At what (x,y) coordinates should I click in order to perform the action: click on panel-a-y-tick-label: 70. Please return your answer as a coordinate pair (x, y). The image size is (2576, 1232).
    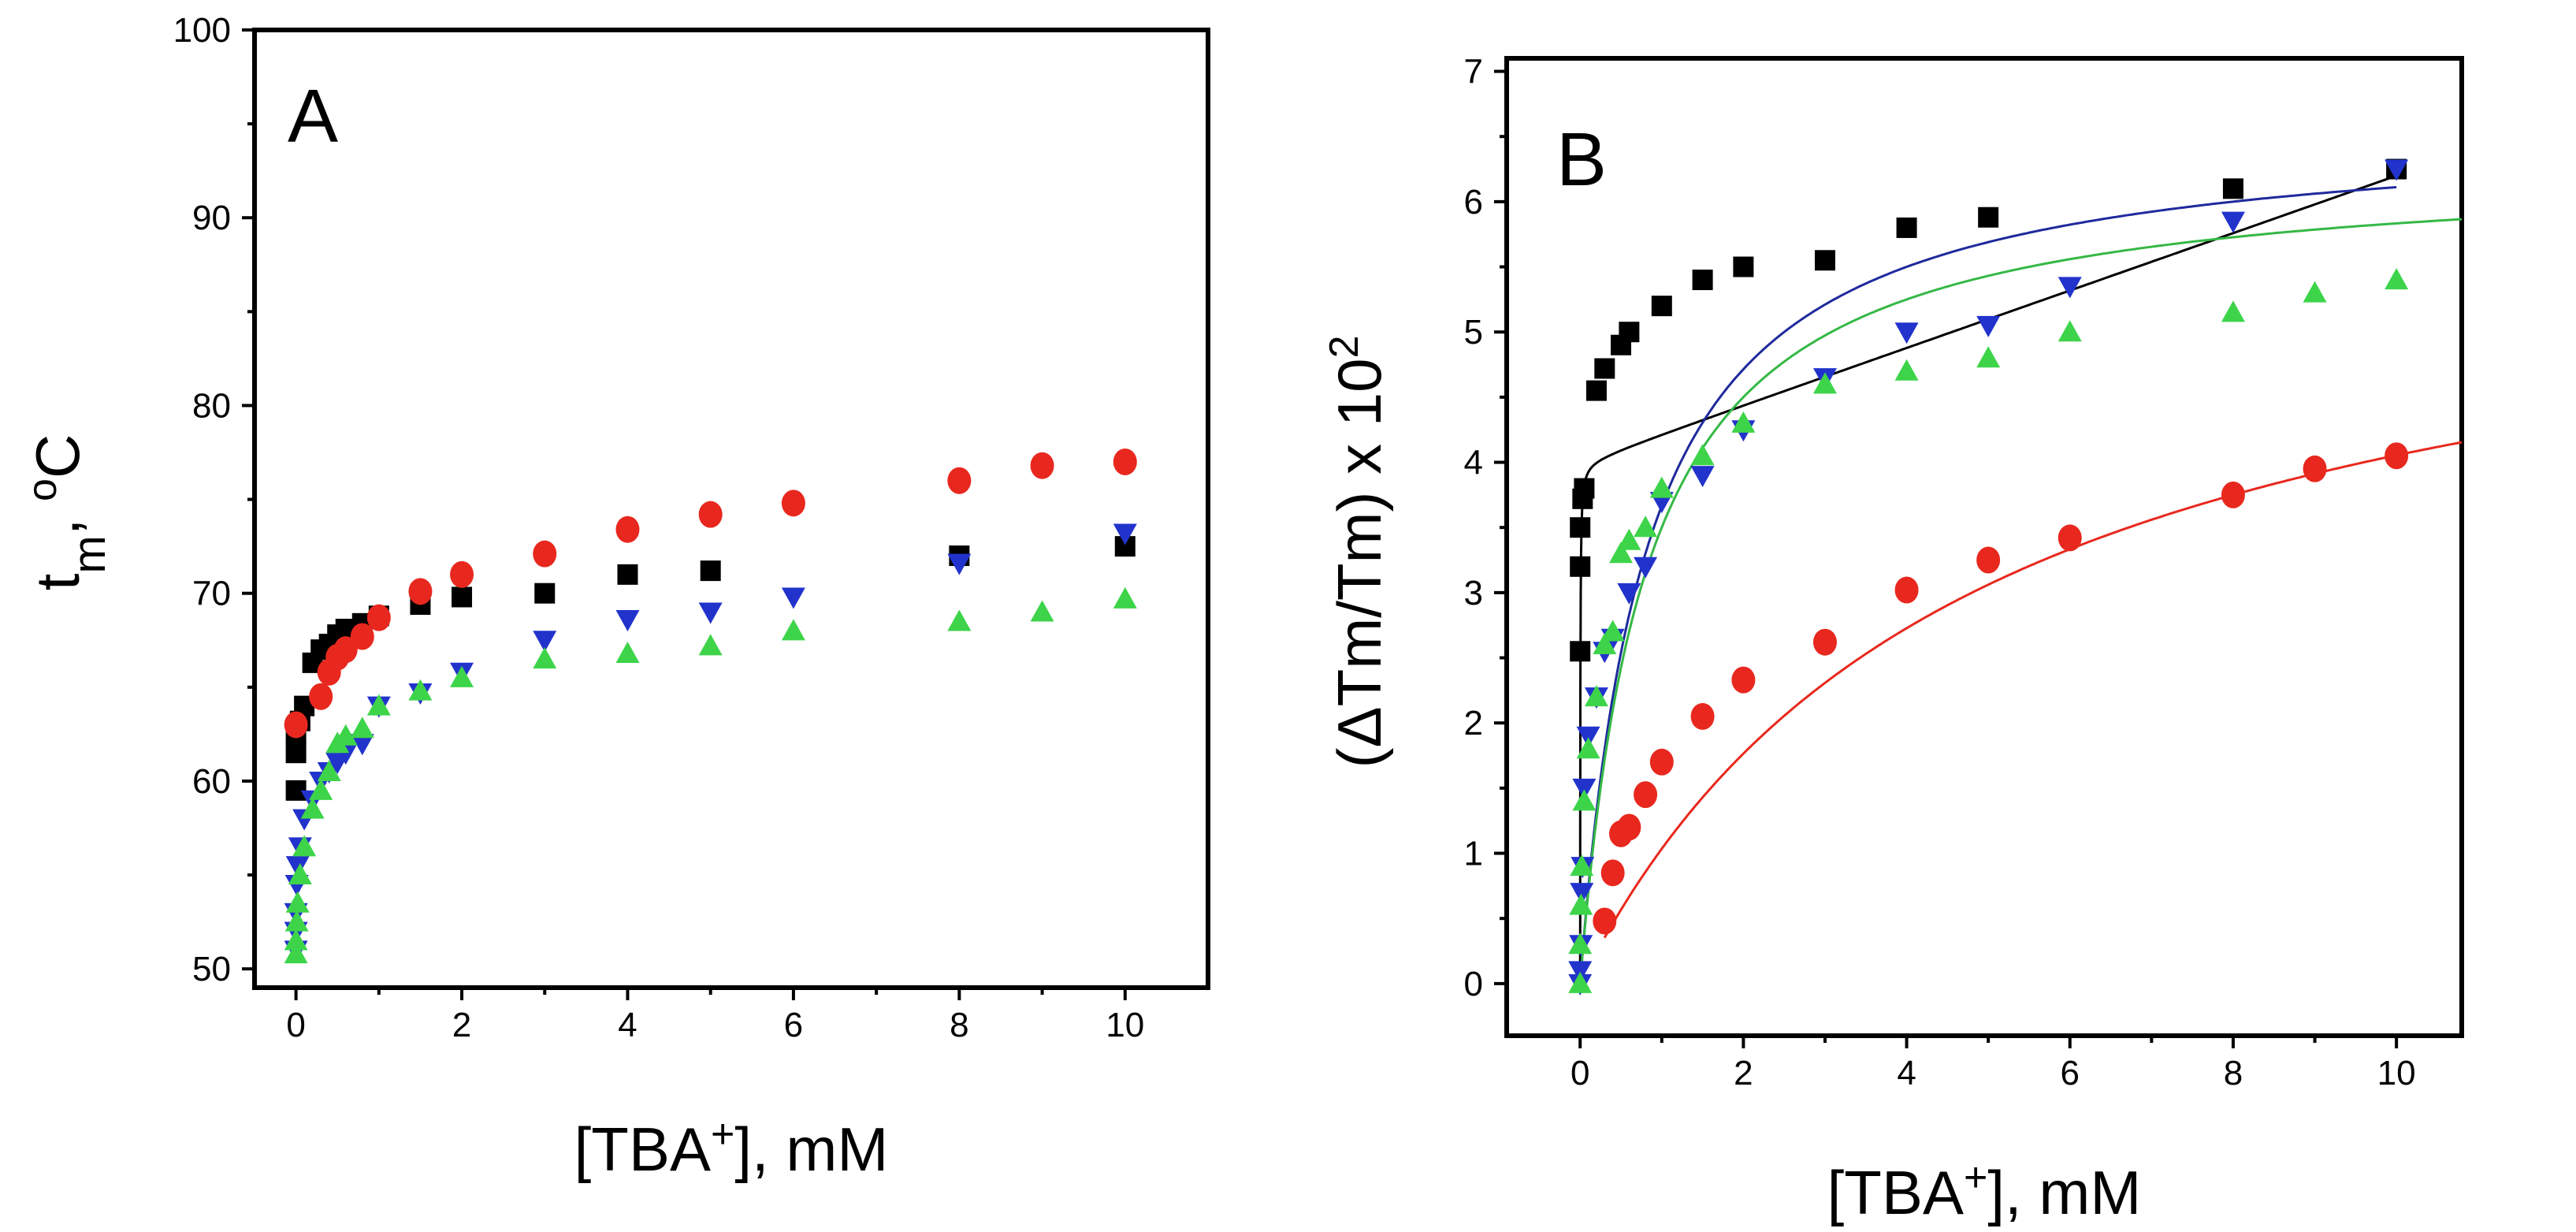
    Looking at the image, I should click on (211, 594).